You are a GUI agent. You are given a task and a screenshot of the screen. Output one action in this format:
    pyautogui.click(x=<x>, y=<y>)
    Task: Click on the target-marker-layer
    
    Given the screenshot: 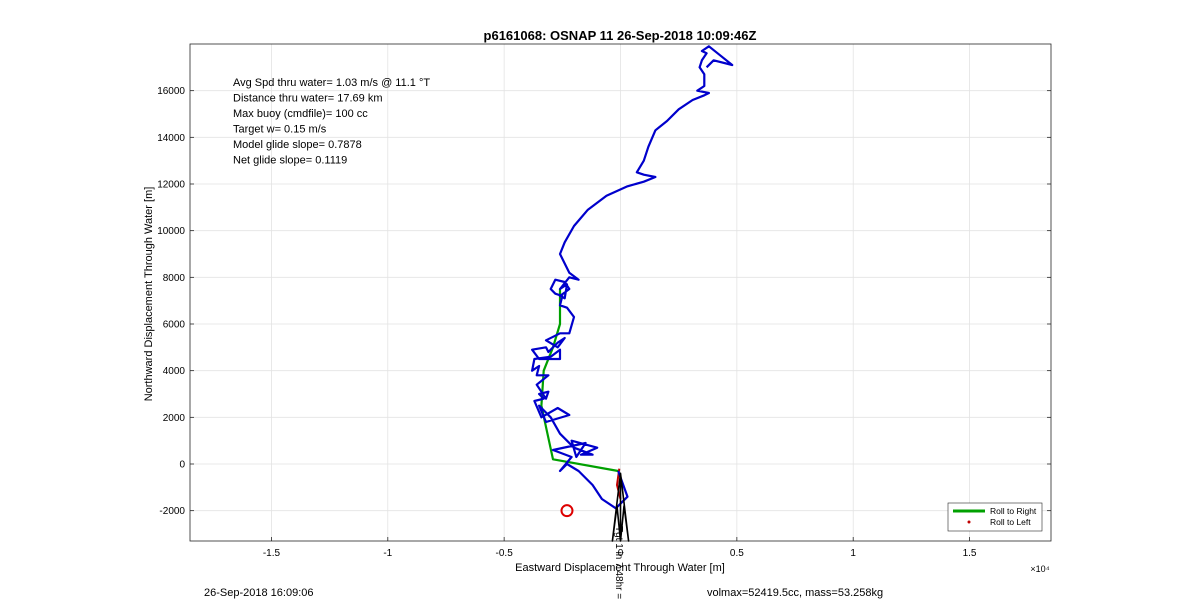 What is the action you would take?
    pyautogui.click(x=567, y=511)
    